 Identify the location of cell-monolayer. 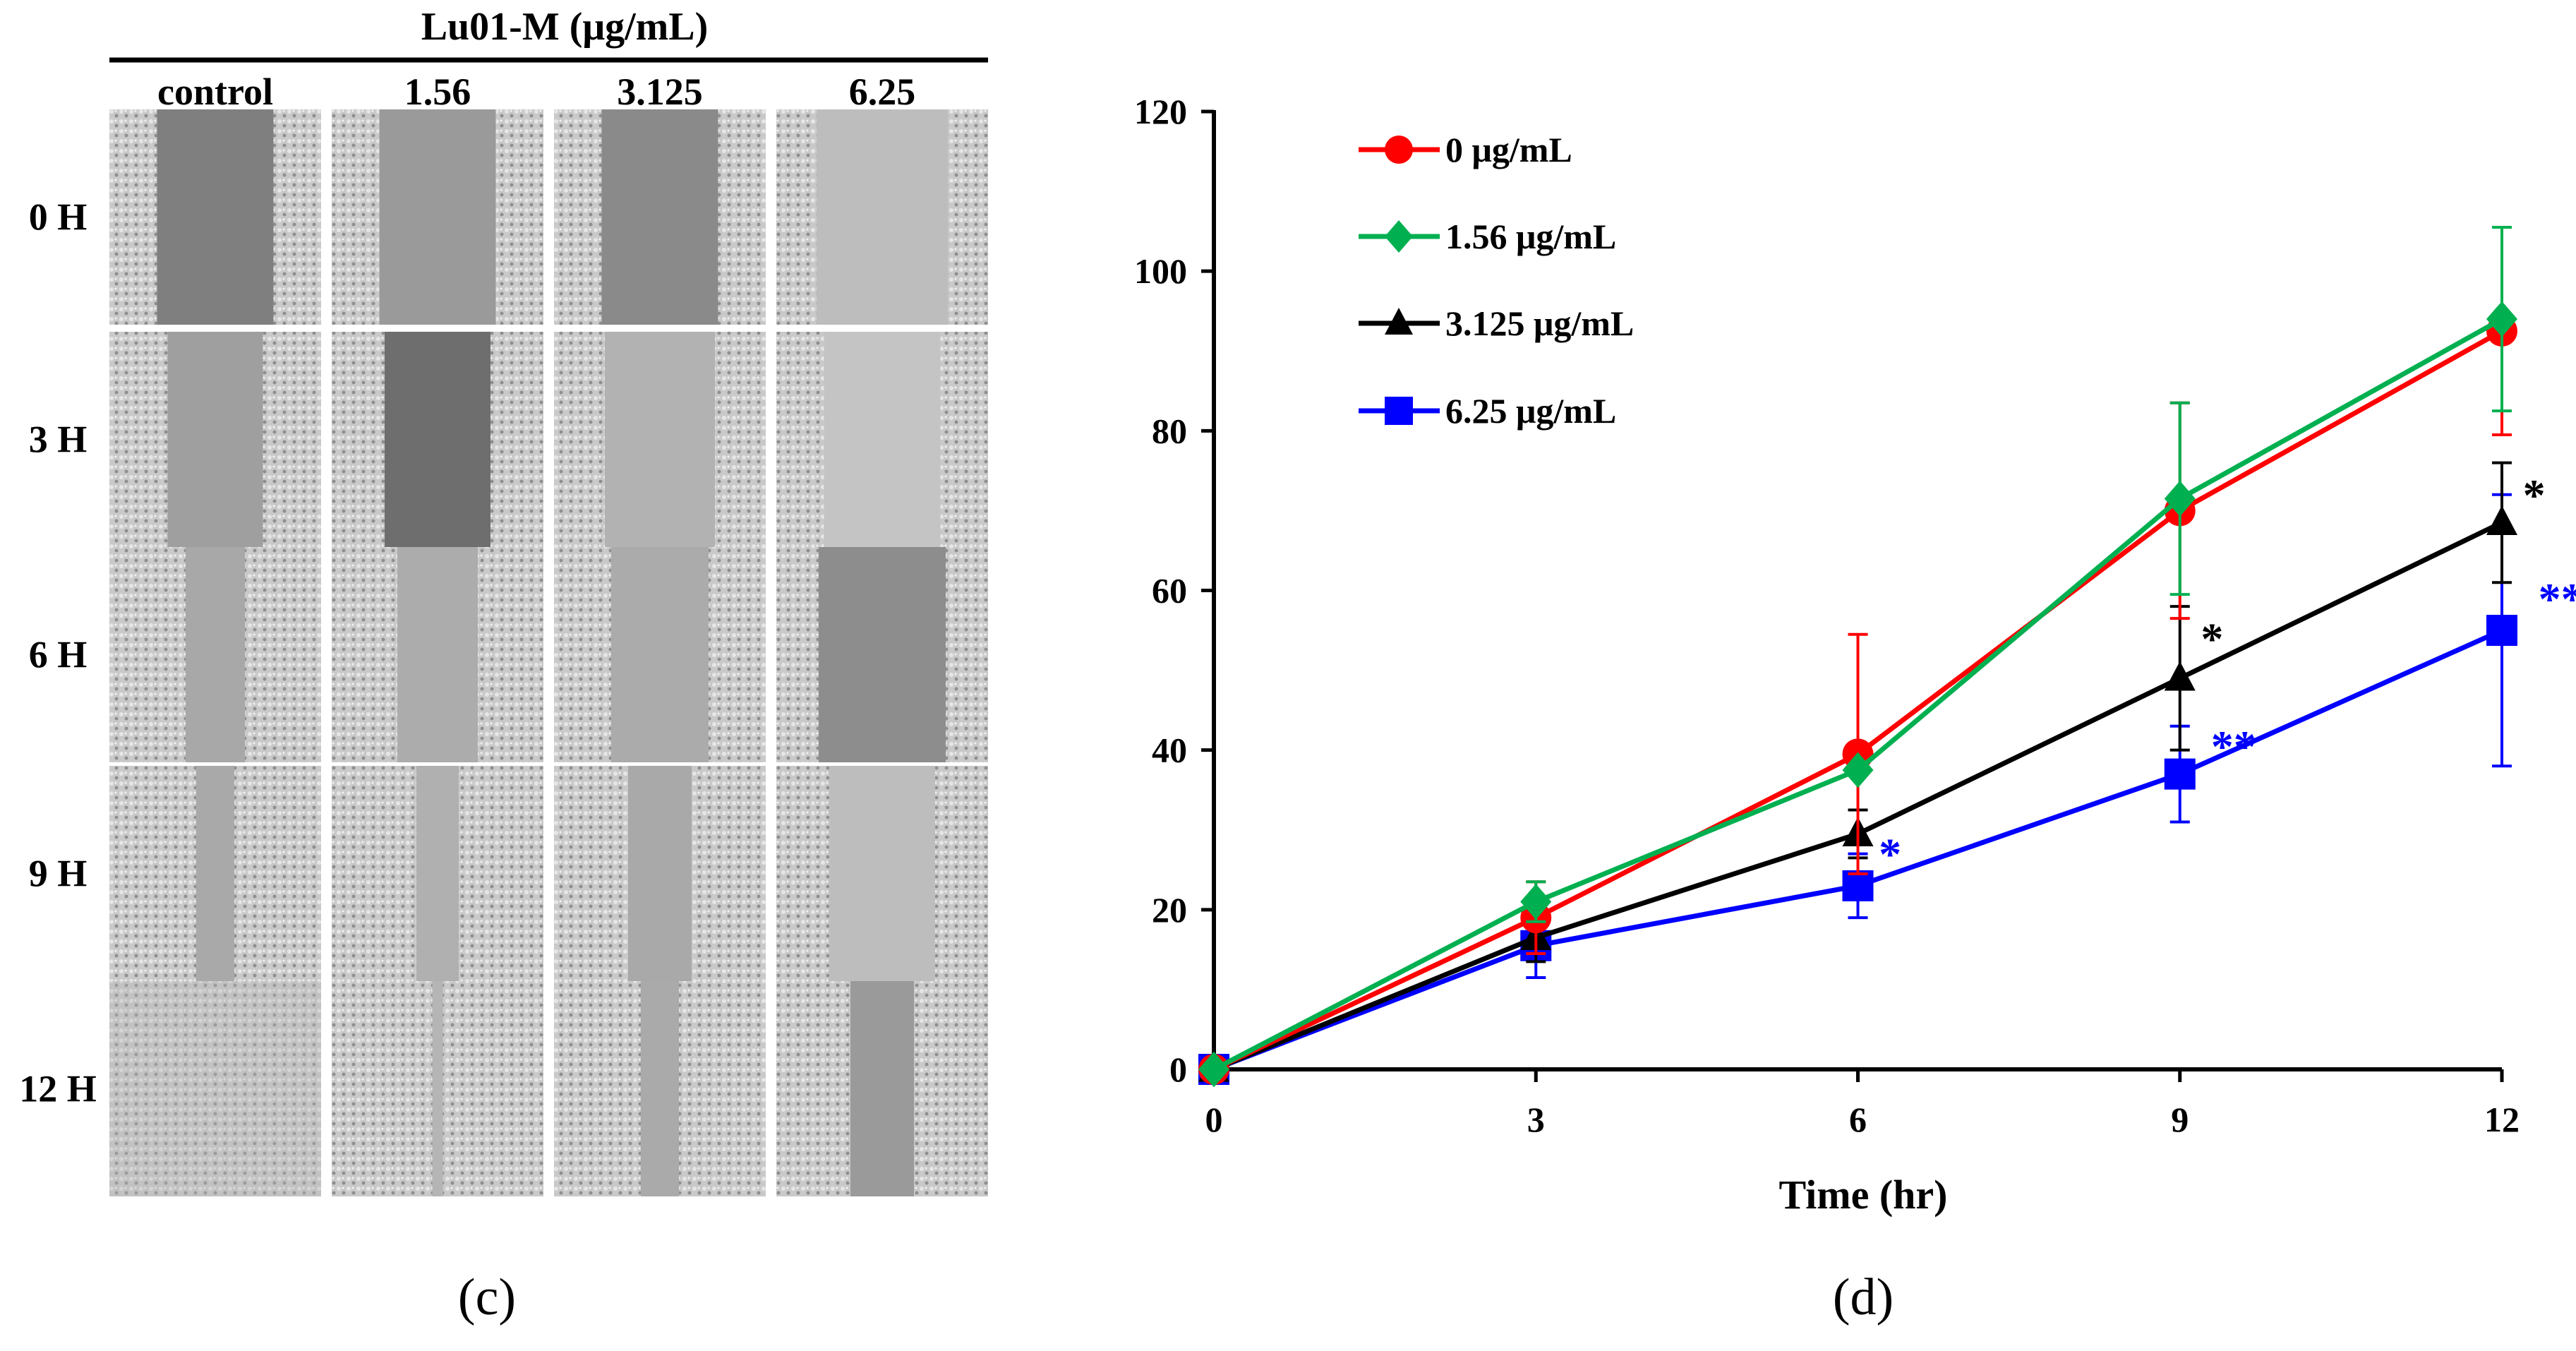
(215, 1088).